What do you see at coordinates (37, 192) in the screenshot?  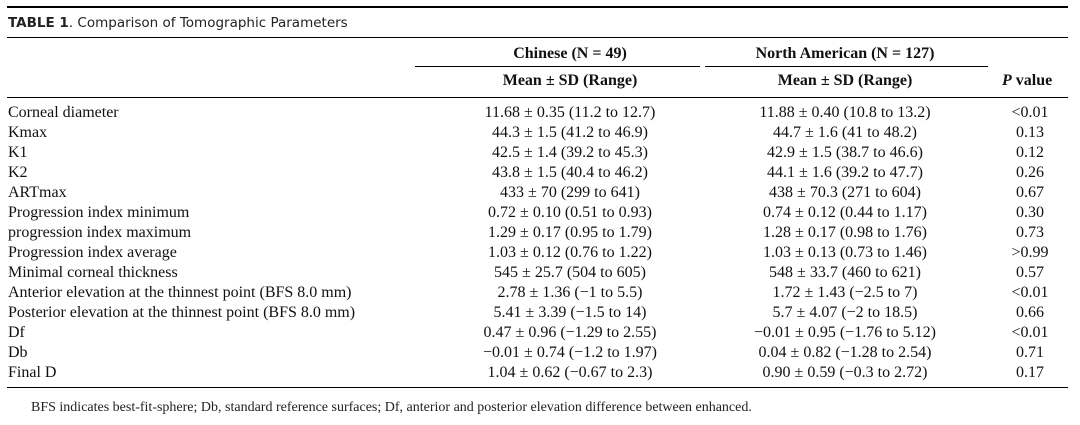 I see `cell-parameter: ARTmax` at bounding box center [37, 192].